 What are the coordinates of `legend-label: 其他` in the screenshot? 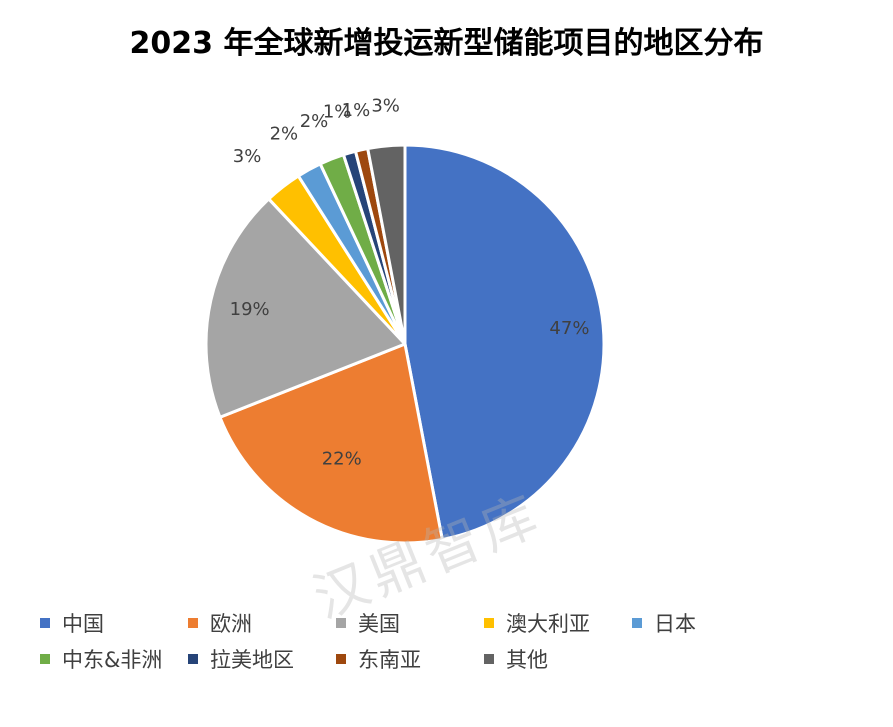 It's located at (527, 660).